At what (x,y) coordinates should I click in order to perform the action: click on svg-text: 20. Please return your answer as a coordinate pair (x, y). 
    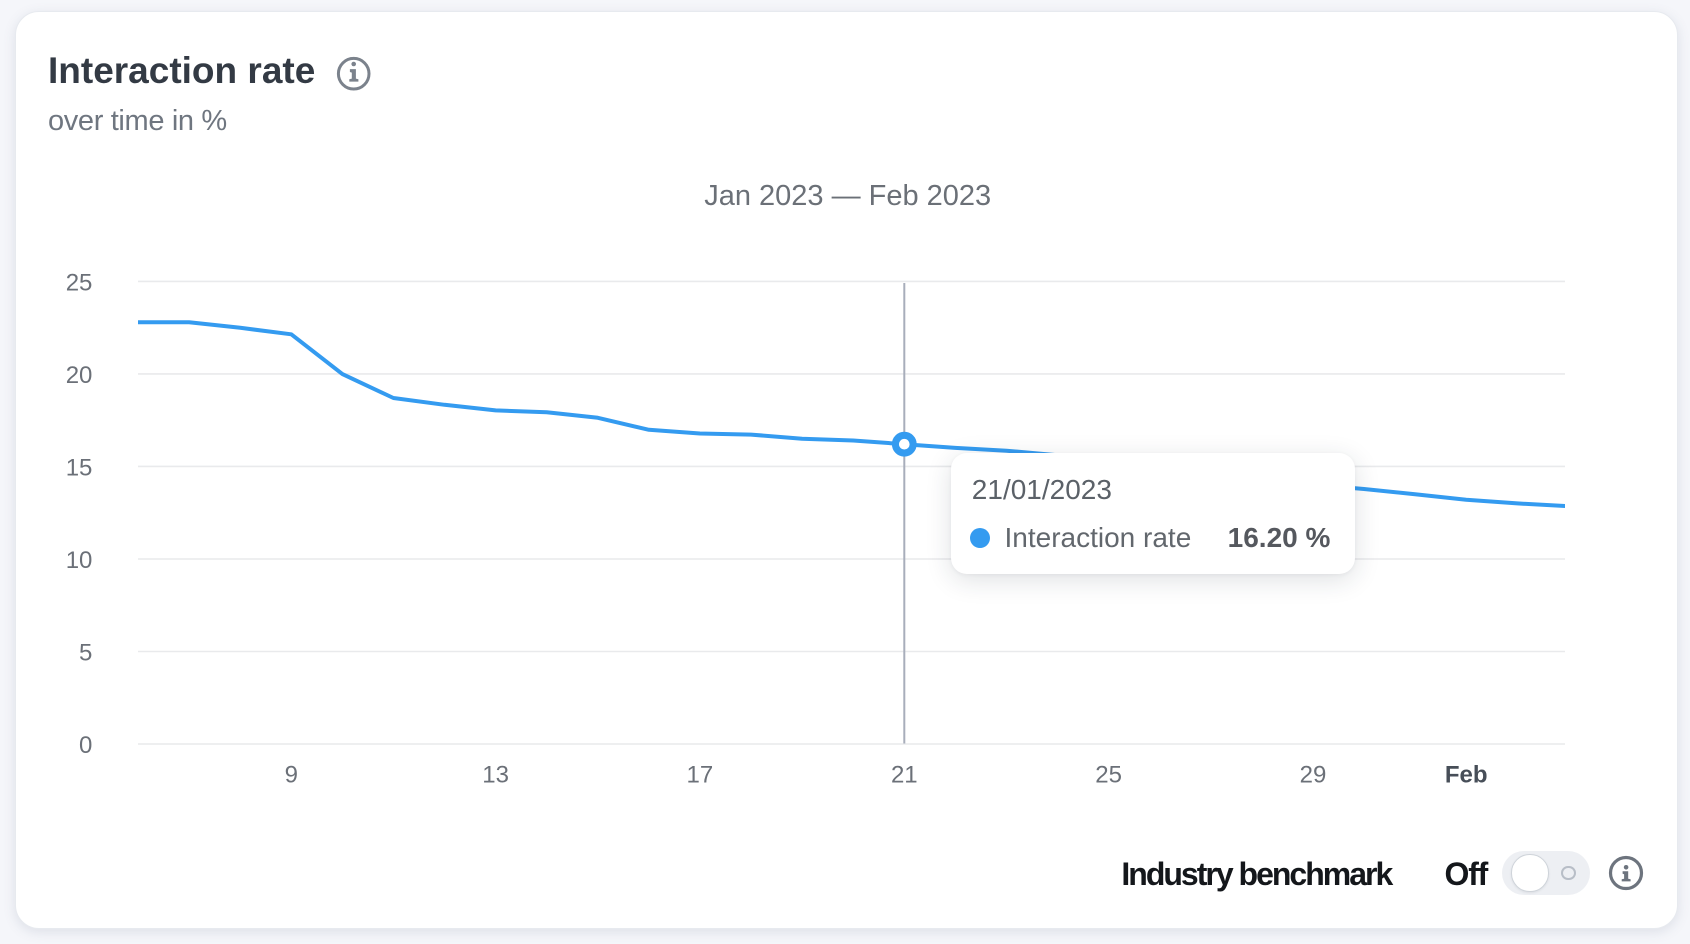
    Looking at the image, I should click on (79, 375).